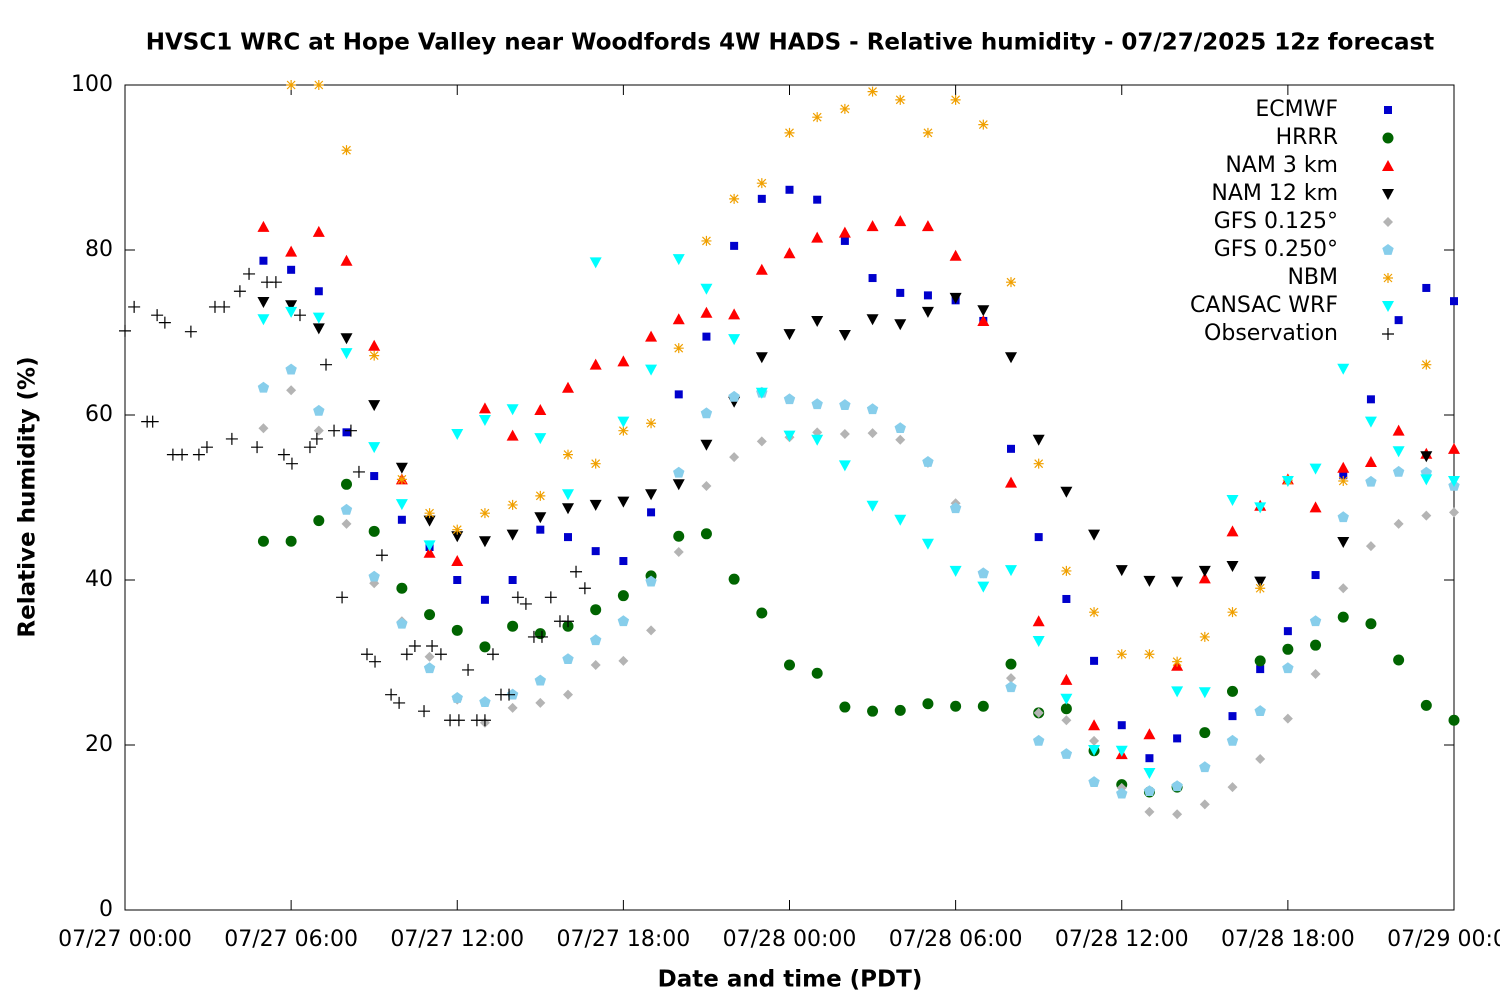 The height and width of the screenshot is (1000, 1500). I want to click on y-tick-label: 40, so click(99, 579).